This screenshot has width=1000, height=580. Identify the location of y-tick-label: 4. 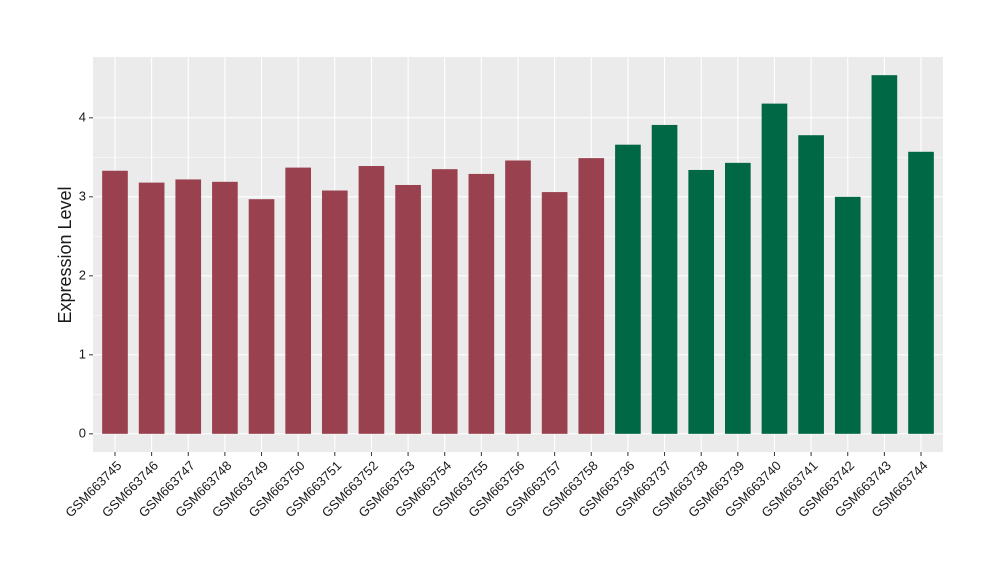
(82, 116).